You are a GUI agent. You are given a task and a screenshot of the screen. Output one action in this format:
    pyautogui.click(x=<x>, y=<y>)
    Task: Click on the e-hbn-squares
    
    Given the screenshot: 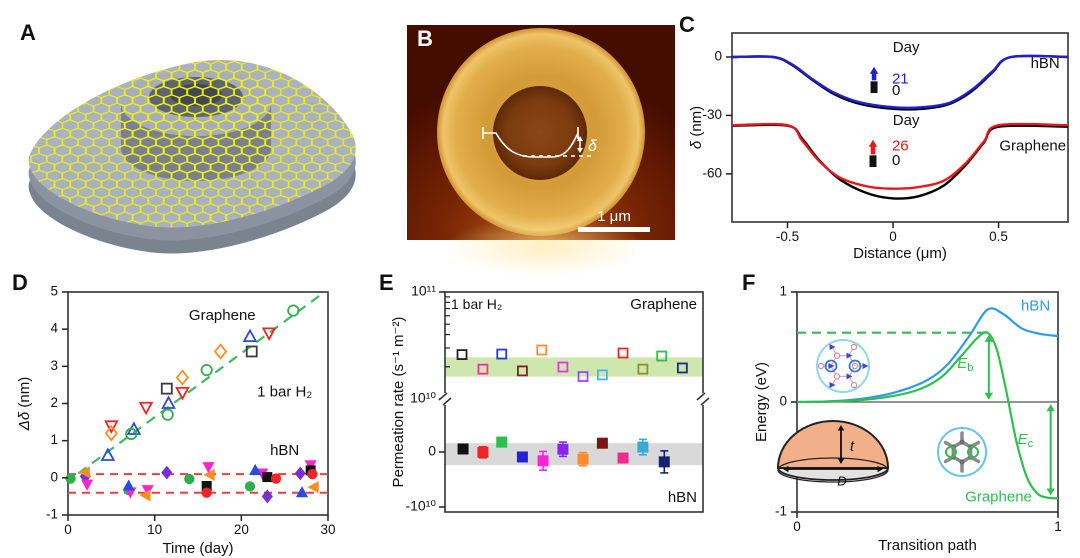 What is the action you would take?
    pyautogui.click(x=563, y=455)
    